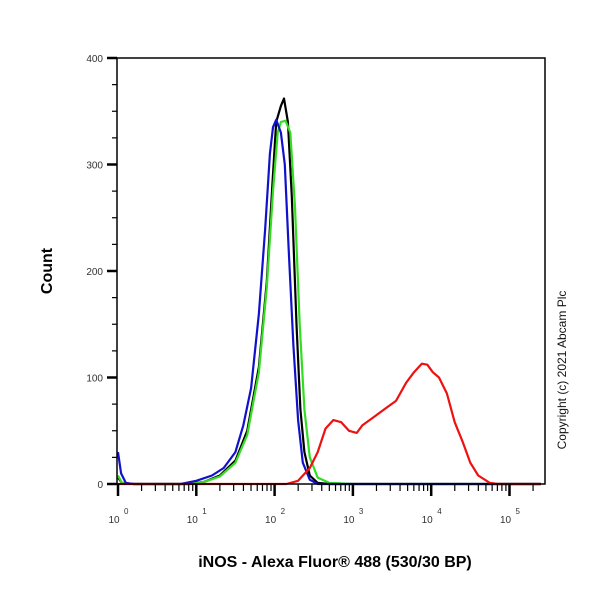 The height and width of the screenshot is (600, 600). Describe the element at coordinates (562, 370) in the screenshot. I see `copyright-annotation: Copyright (c) 2021 Abcam Plc` at that location.